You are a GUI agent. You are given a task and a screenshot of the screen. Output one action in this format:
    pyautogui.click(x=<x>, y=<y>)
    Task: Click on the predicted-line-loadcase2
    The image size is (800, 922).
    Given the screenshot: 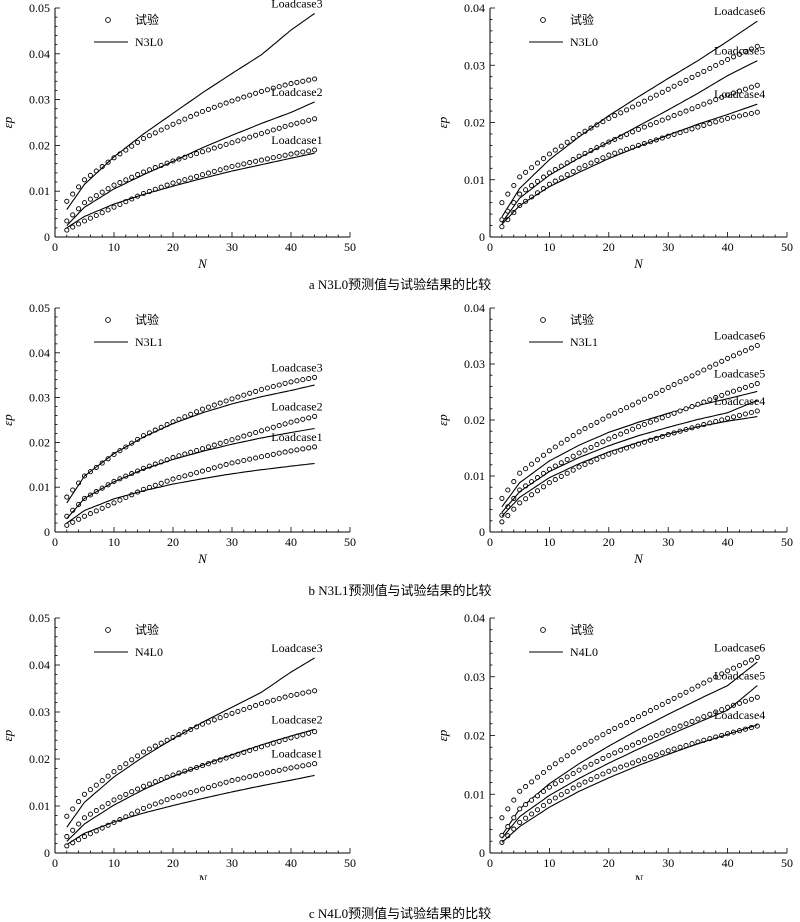 What is the action you would take?
    pyautogui.click(x=190, y=473)
    